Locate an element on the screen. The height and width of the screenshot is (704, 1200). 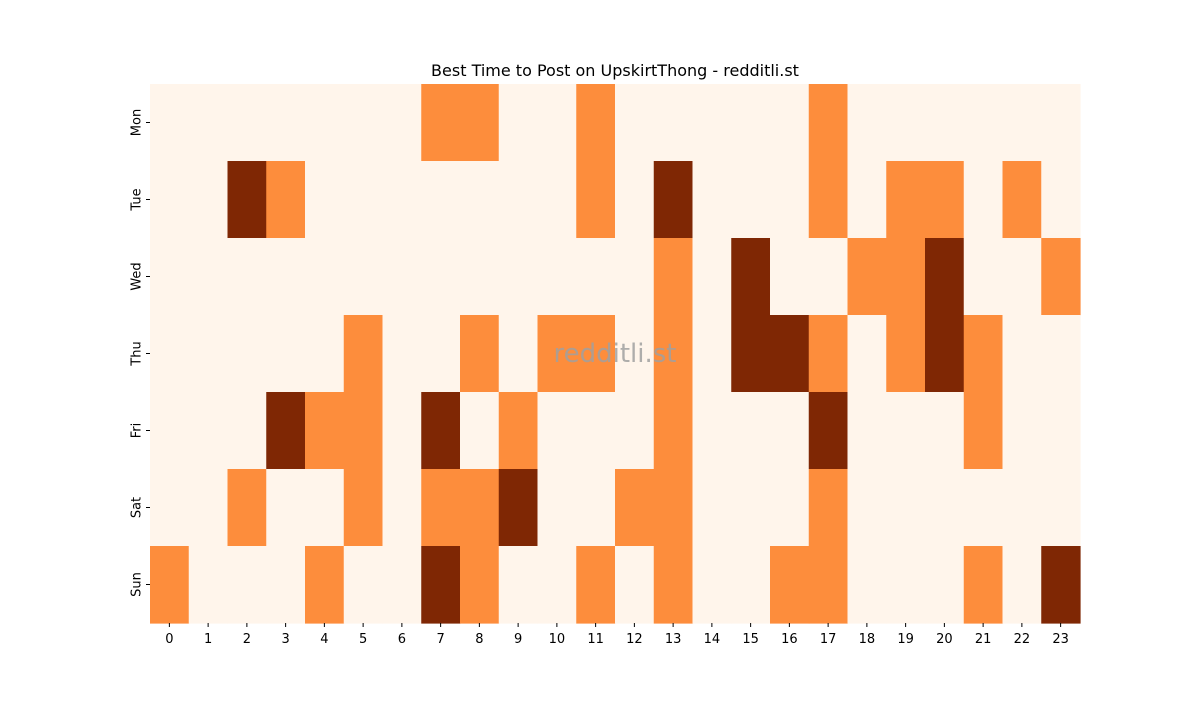
x-tick-label: 7 is located at coordinates (440, 639).